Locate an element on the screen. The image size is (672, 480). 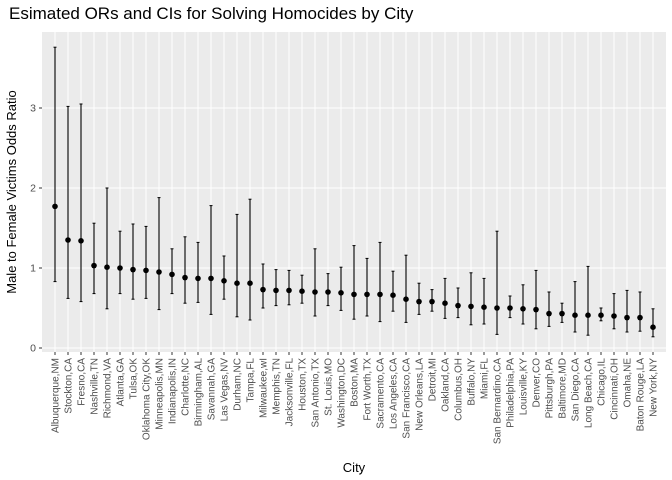
x-tick-label: Richmond,VA is located at coordinates (108, 388).